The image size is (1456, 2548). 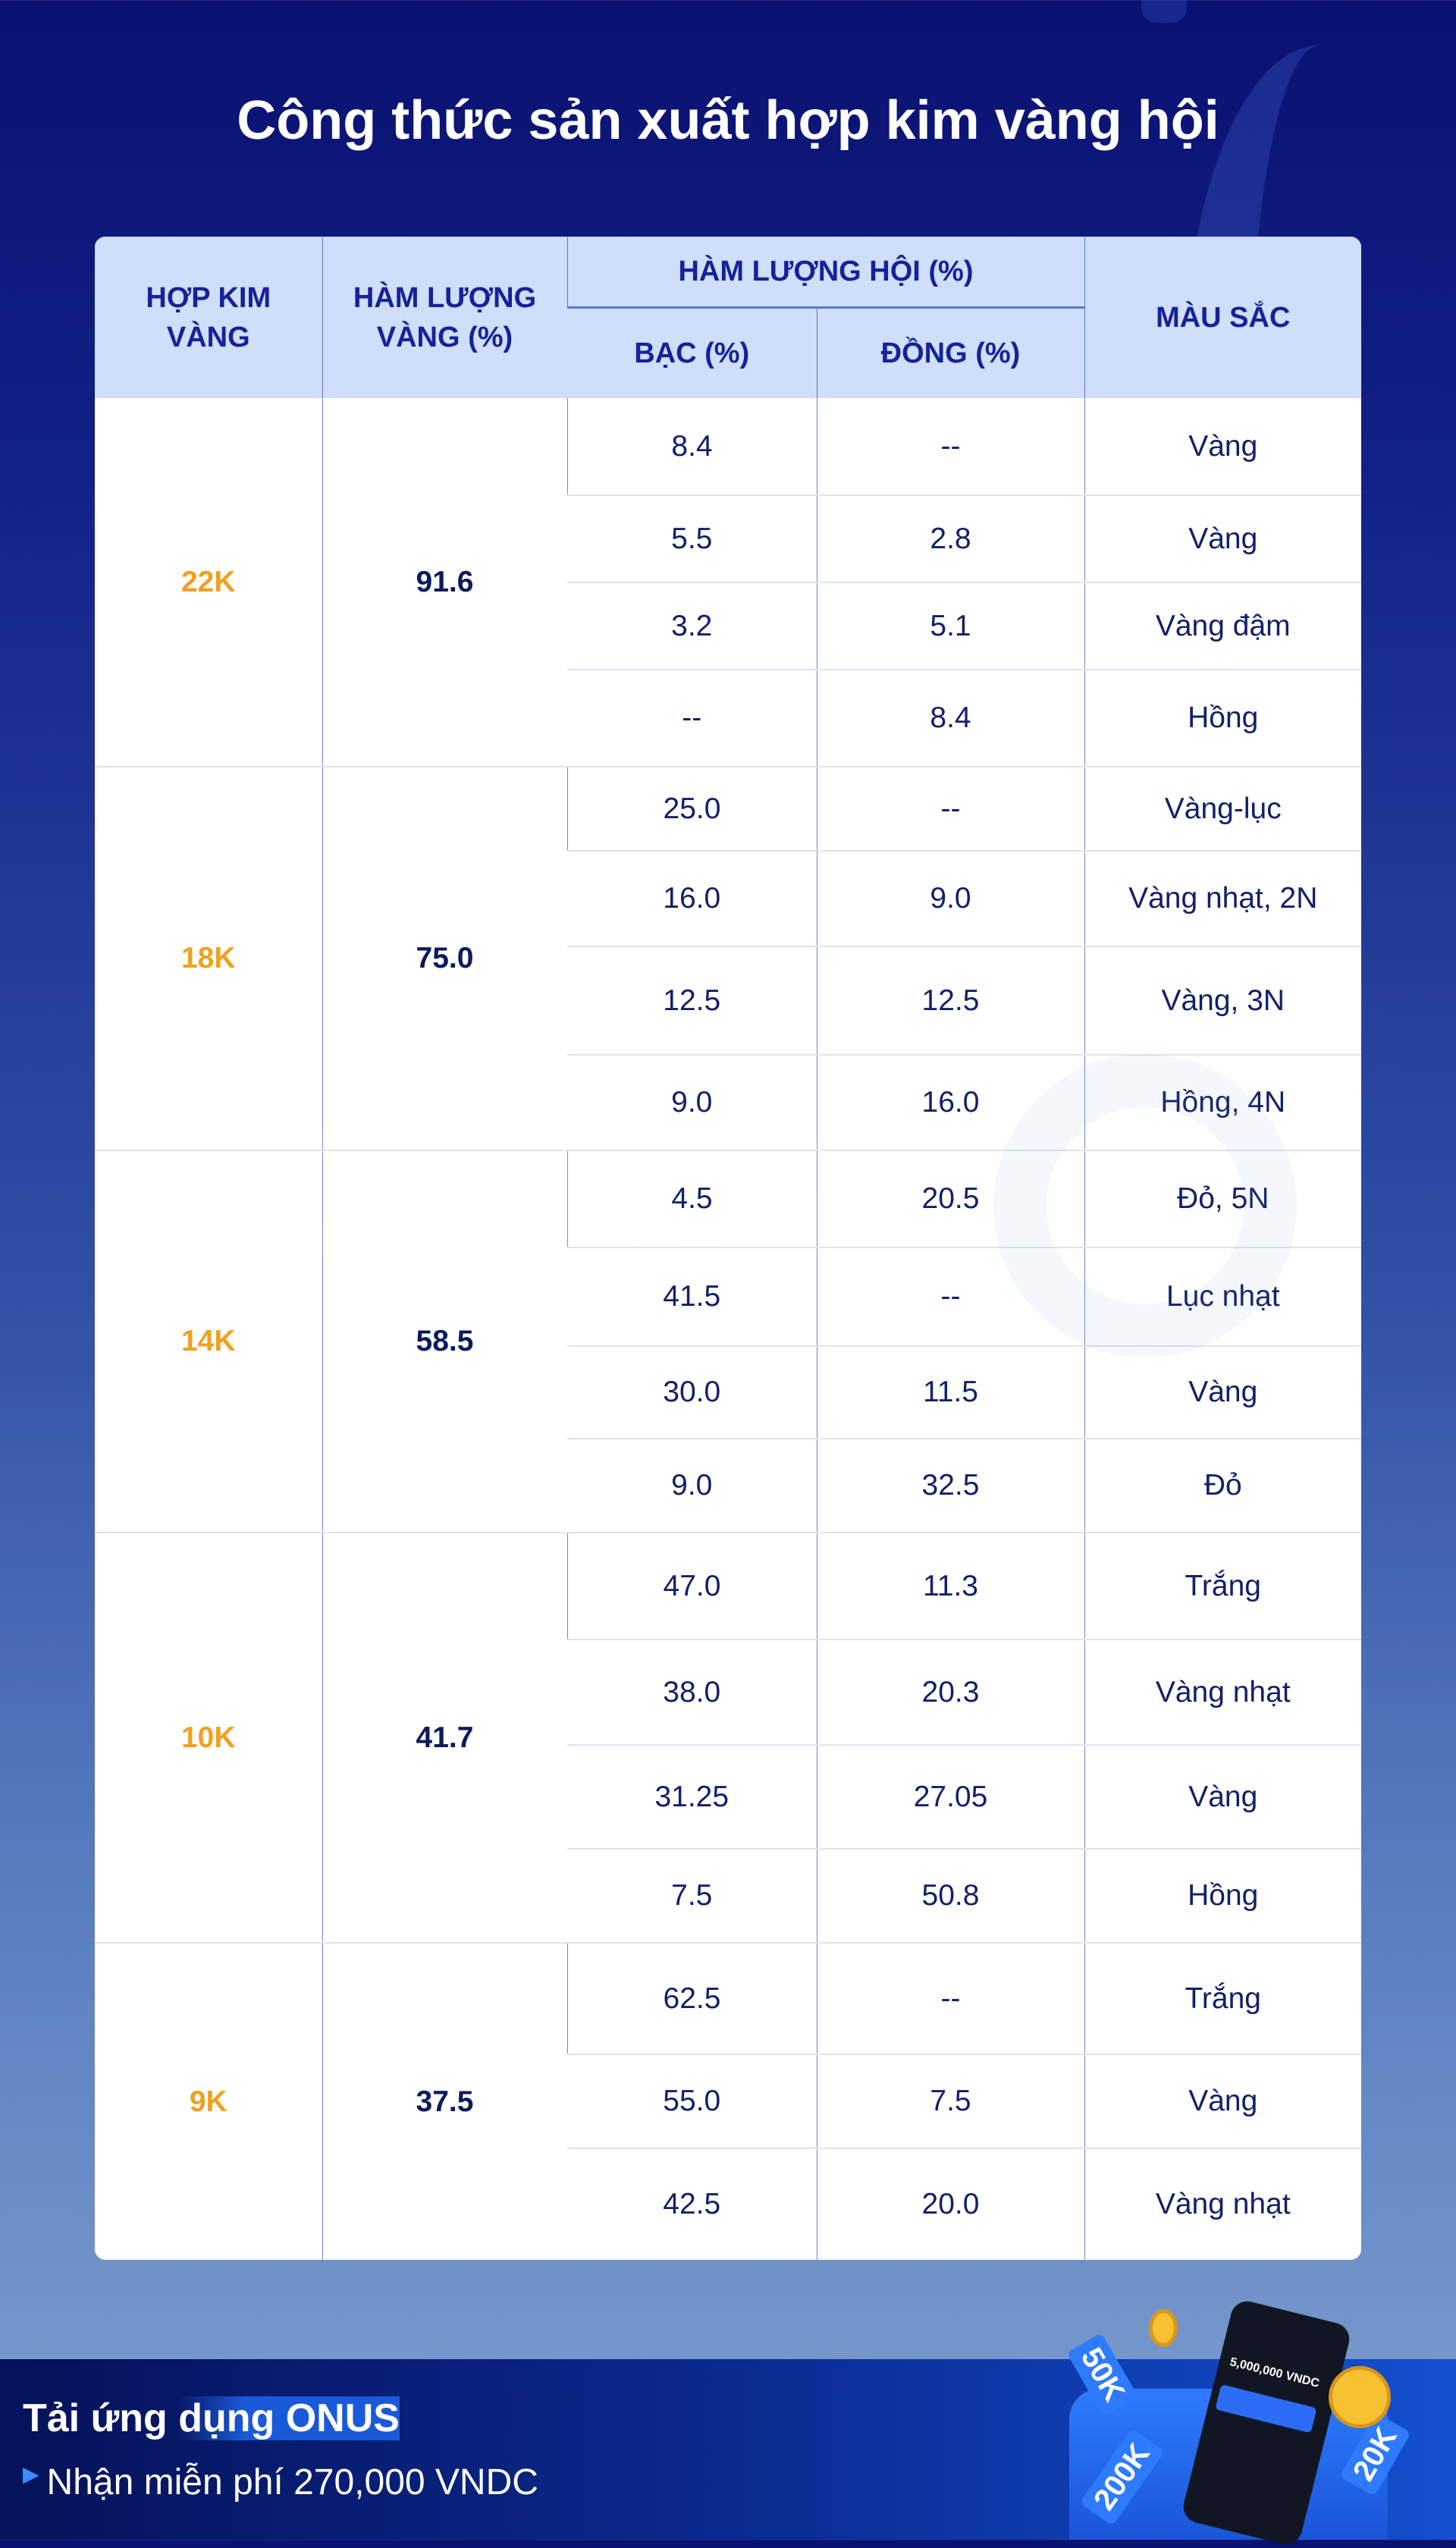 What do you see at coordinates (692, 1796) in the screenshot?
I see `silver-cell: 31.25` at bounding box center [692, 1796].